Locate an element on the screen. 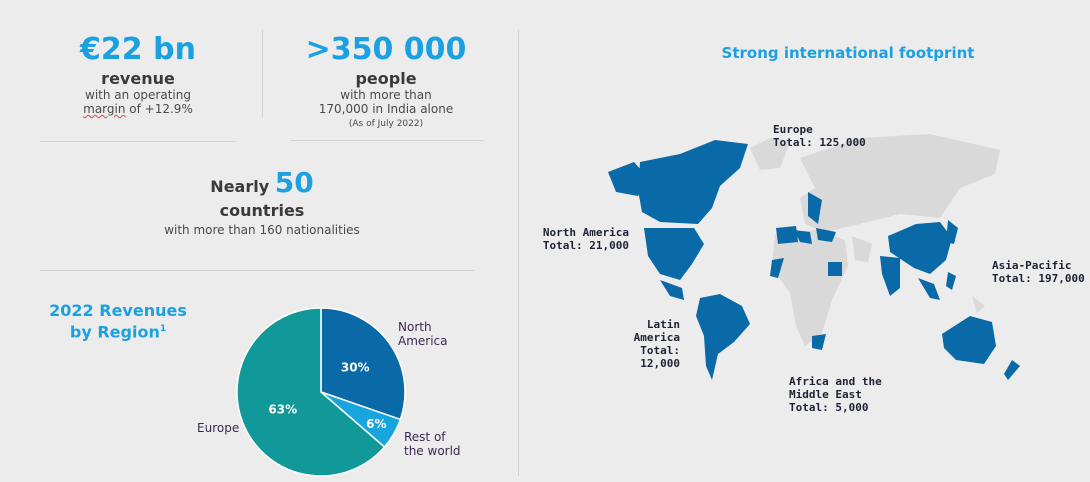 The width and height of the screenshot is (1090, 482). countries-label: countries is located at coordinates (262, 210).